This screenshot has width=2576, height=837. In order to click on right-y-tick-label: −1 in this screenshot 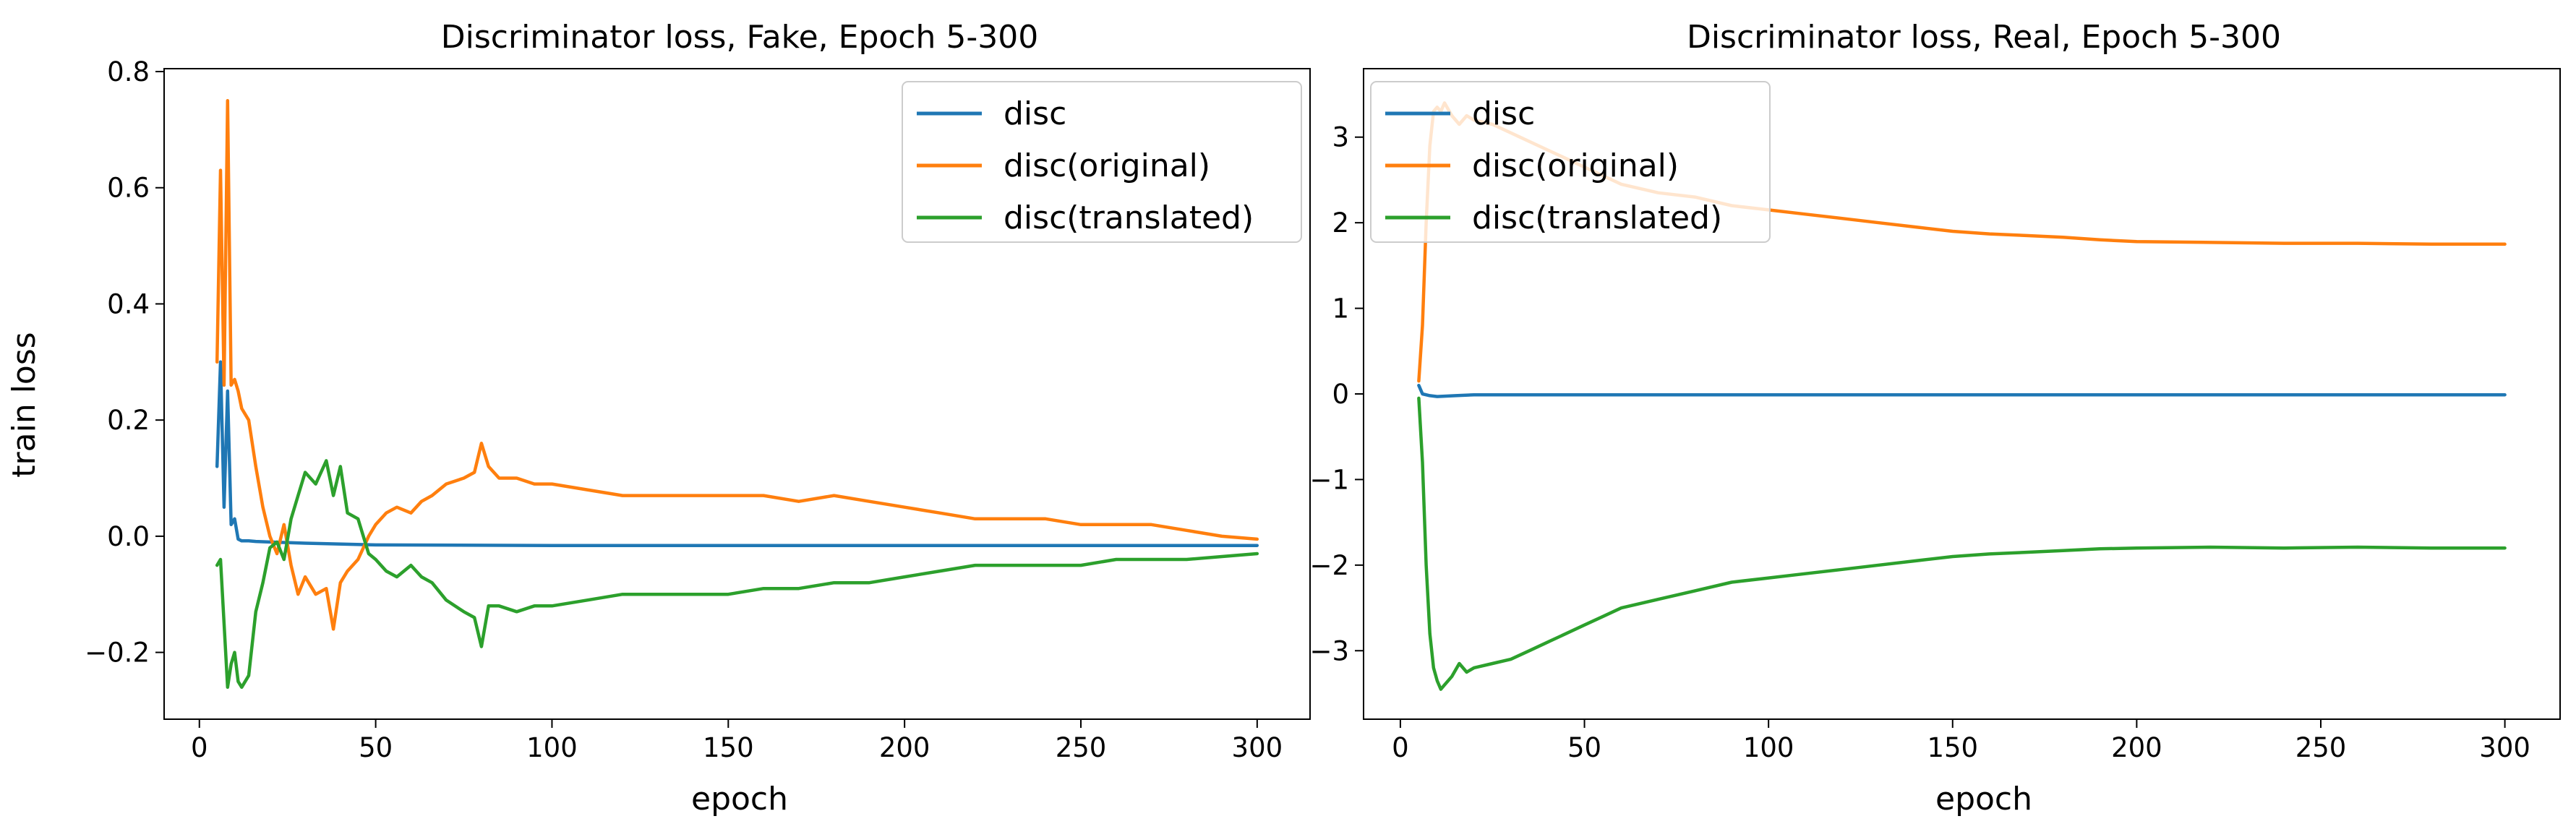, I will do `click(1329, 479)`.